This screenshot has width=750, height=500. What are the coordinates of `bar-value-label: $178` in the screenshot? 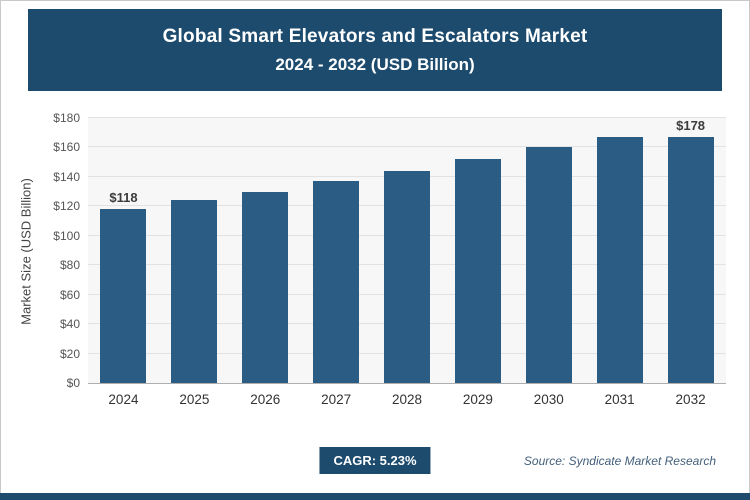 It's located at (691, 125).